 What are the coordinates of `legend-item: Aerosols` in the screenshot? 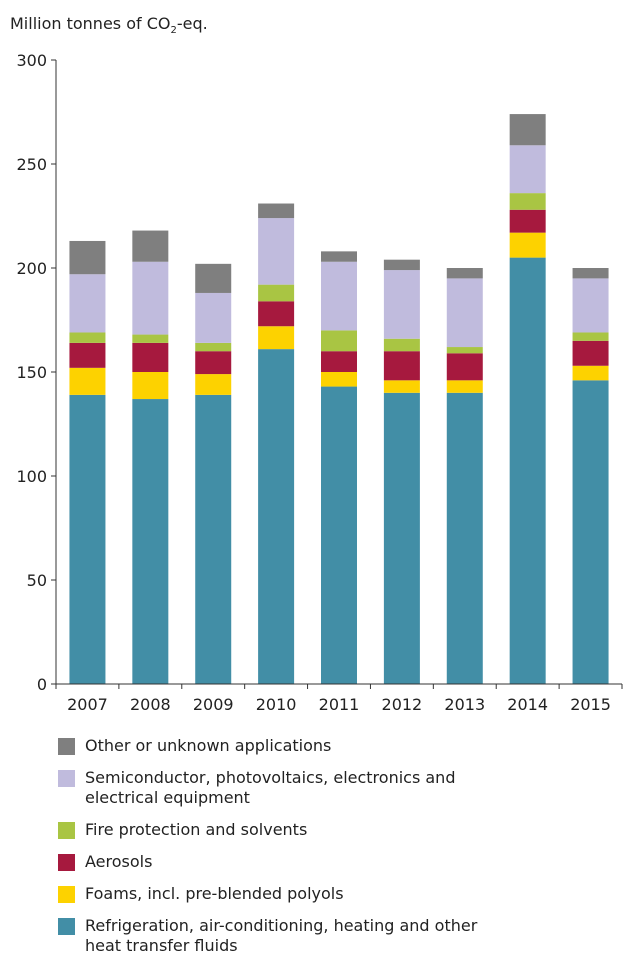 It's located at (318, 862).